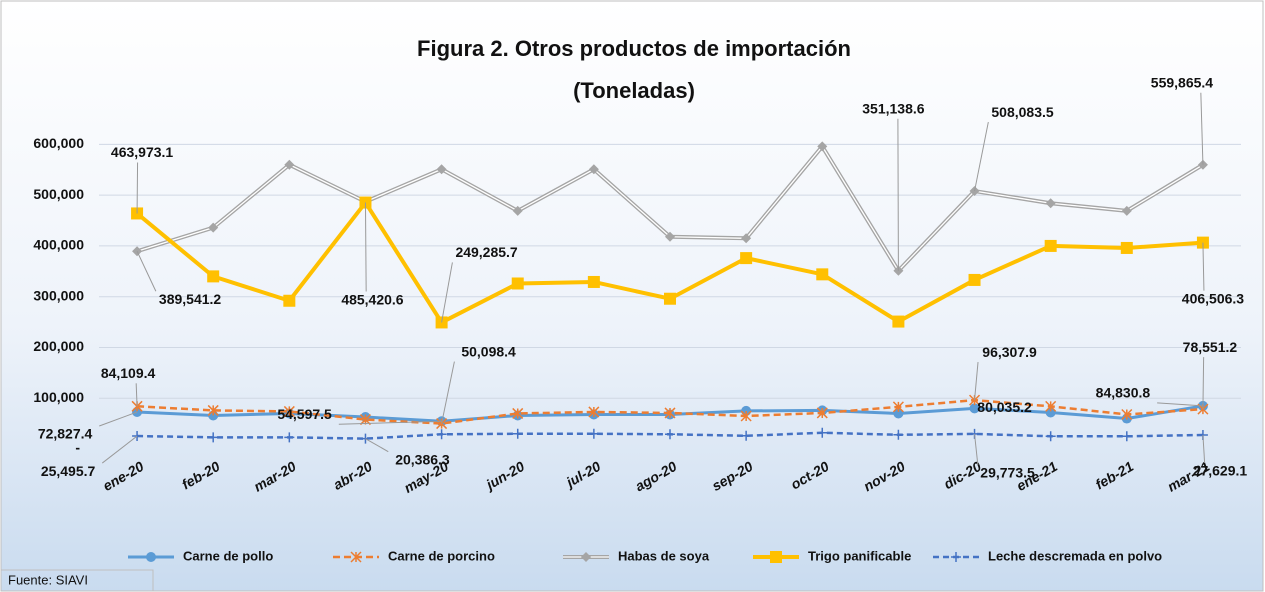 This screenshot has height=592, width=1265. Describe the element at coordinates (664, 555) in the screenshot. I see `legend-label: Habas de soya` at that location.